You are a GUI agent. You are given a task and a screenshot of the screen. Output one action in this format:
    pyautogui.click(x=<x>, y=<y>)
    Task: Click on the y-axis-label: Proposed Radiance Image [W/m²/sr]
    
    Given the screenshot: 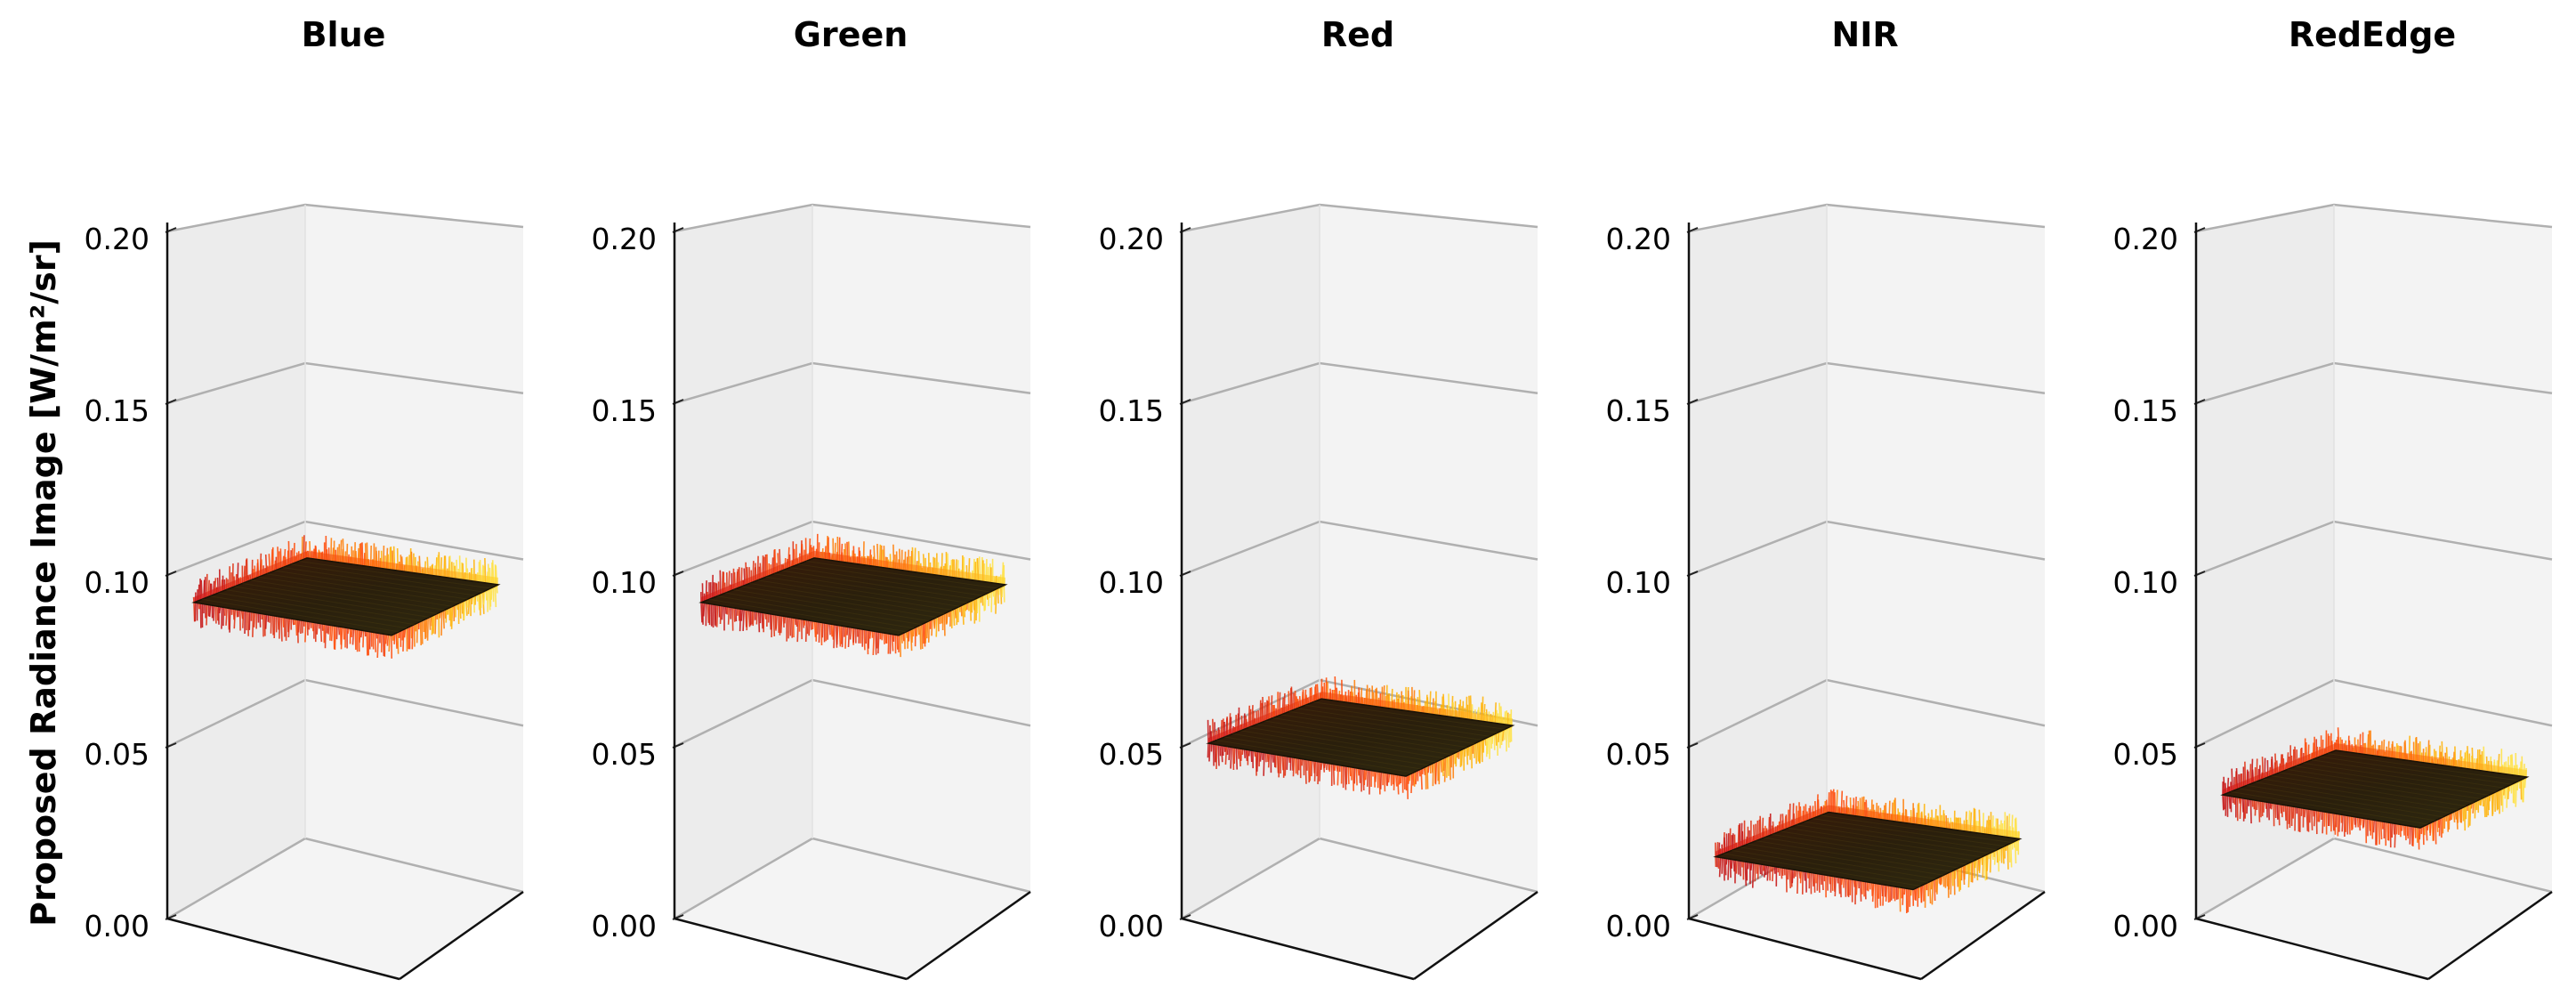 What is the action you would take?
    pyautogui.click(x=43, y=583)
    